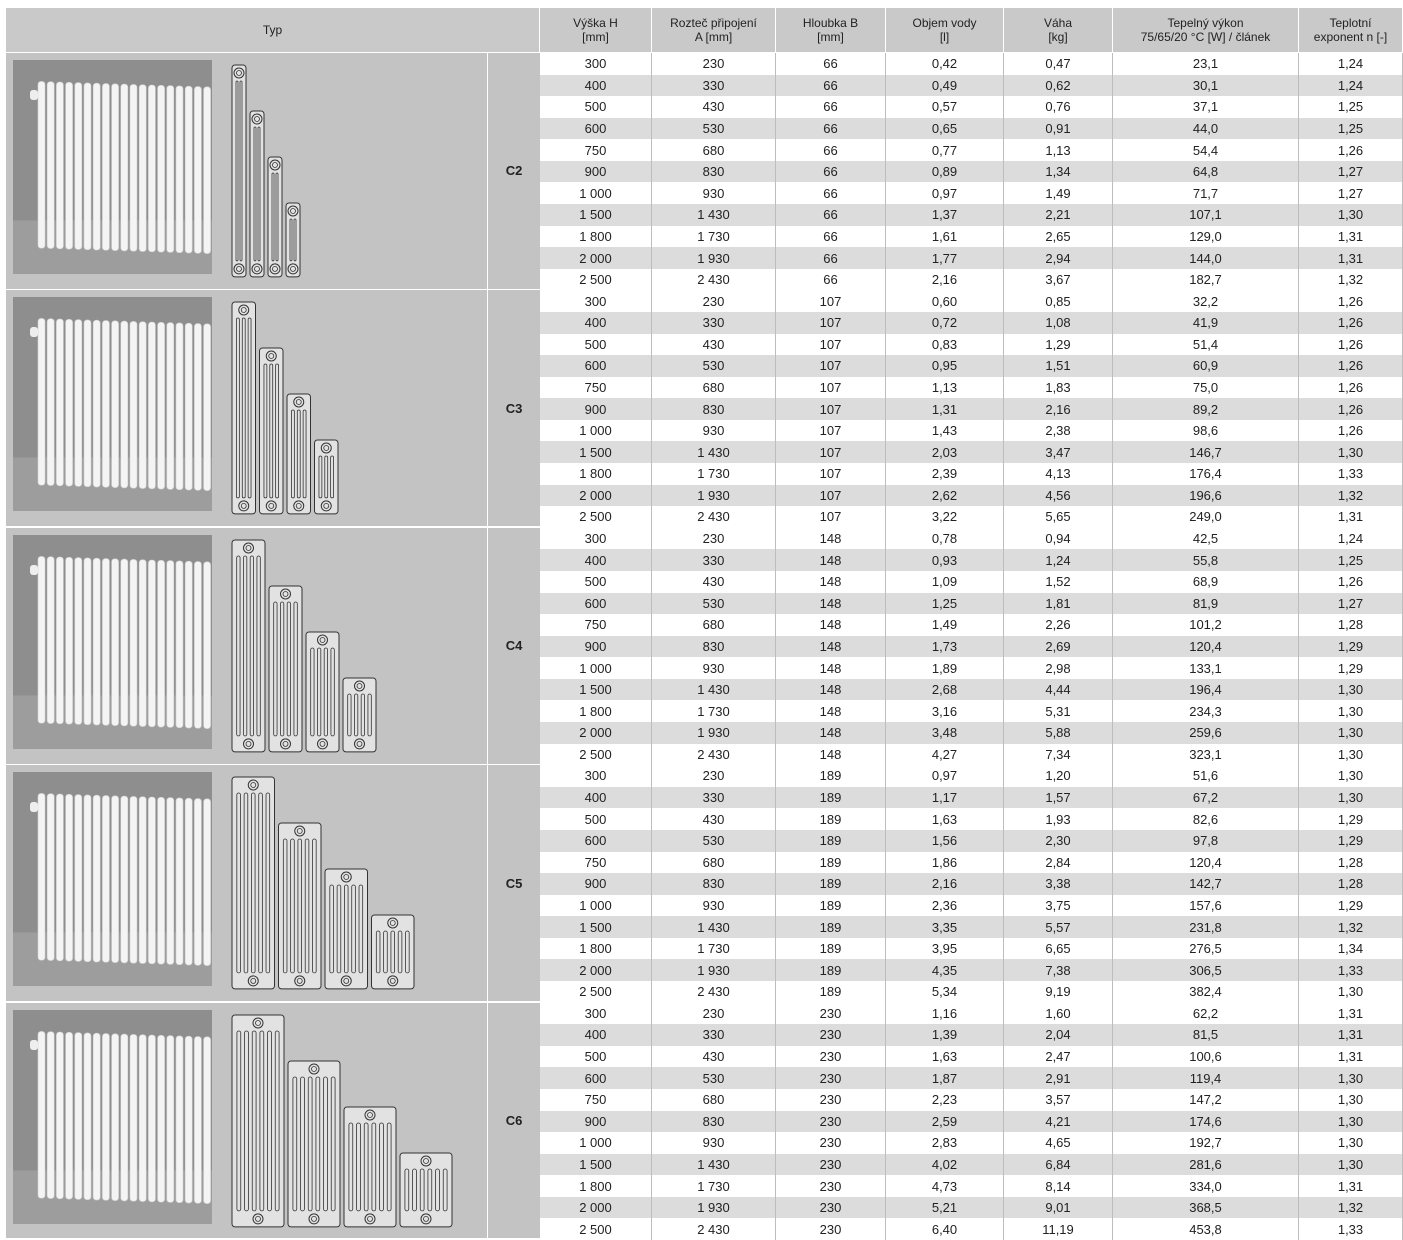 The width and height of the screenshot is (1403, 1240). I want to click on data-cell: 2 500, so click(596, 1229).